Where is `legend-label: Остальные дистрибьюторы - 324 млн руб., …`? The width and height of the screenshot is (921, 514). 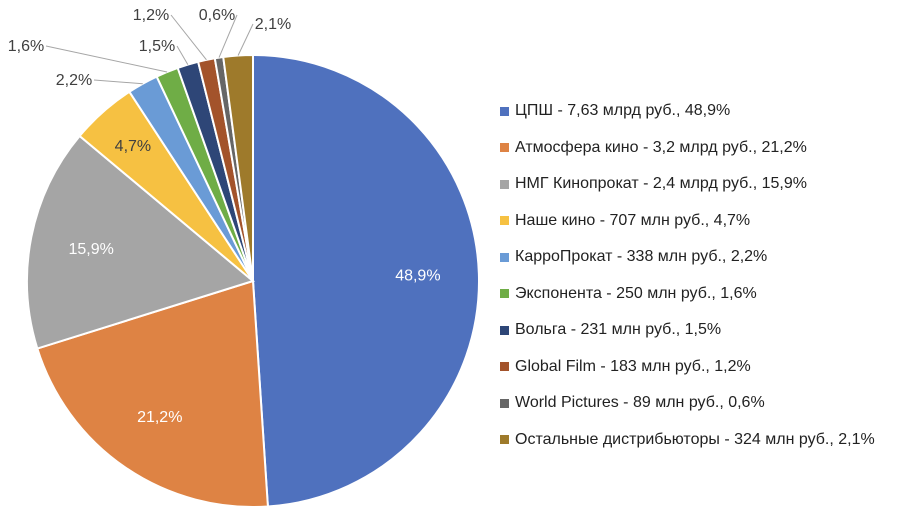
legend-label: Остальные дистрибьюторы - 324 млн руб., … is located at coordinates (695, 439).